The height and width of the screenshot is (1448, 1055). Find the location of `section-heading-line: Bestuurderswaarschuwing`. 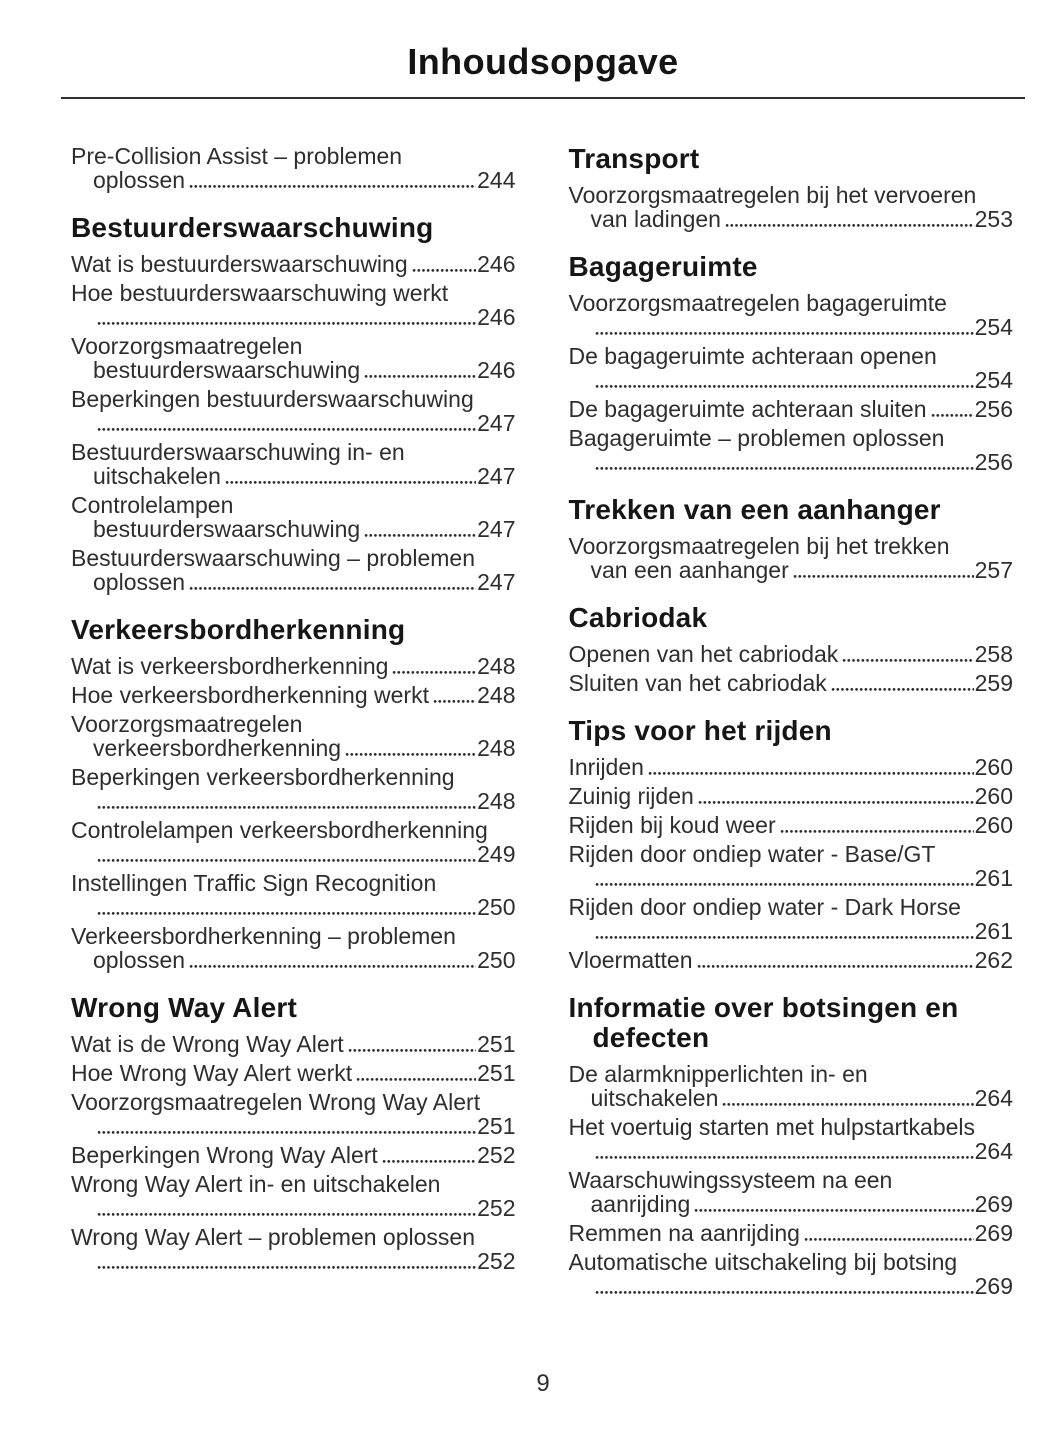

section-heading-line: Bestuurderswaarschuwing is located at coordinates (252, 227).